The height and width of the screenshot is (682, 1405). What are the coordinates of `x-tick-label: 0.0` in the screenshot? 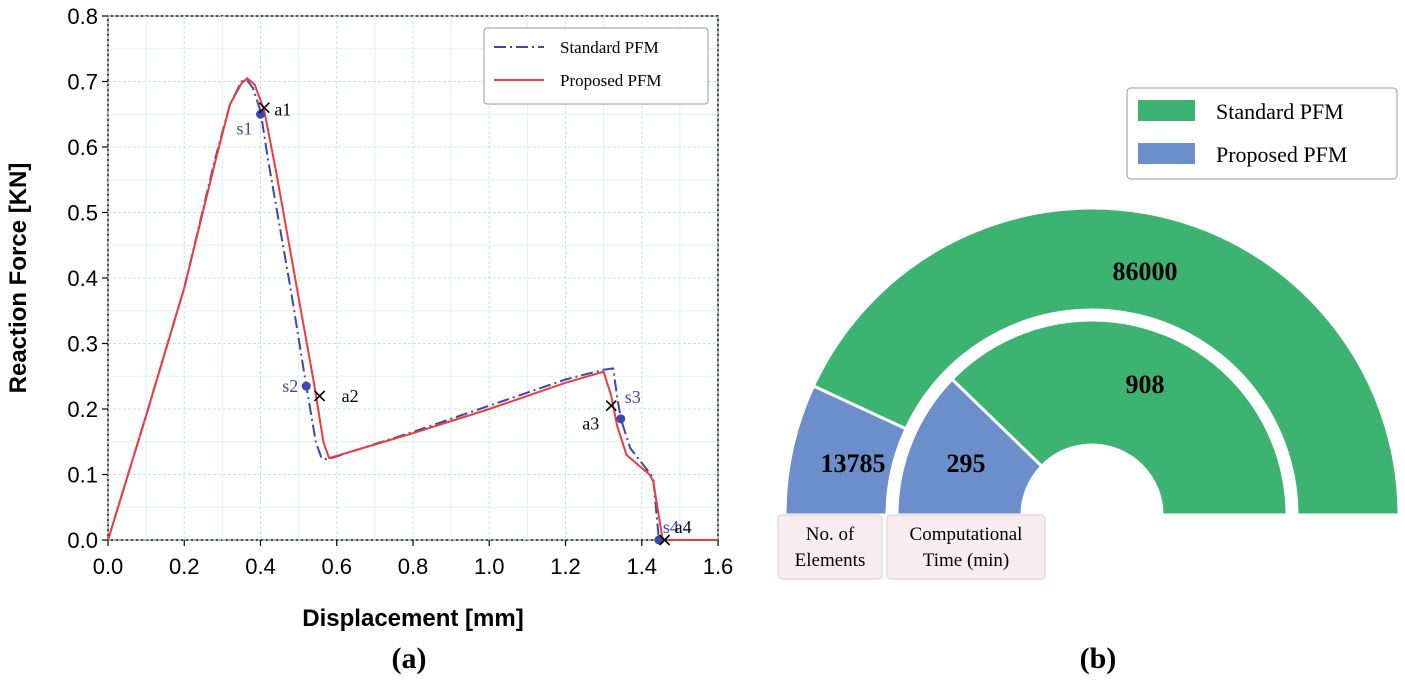 It's located at (108, 566).